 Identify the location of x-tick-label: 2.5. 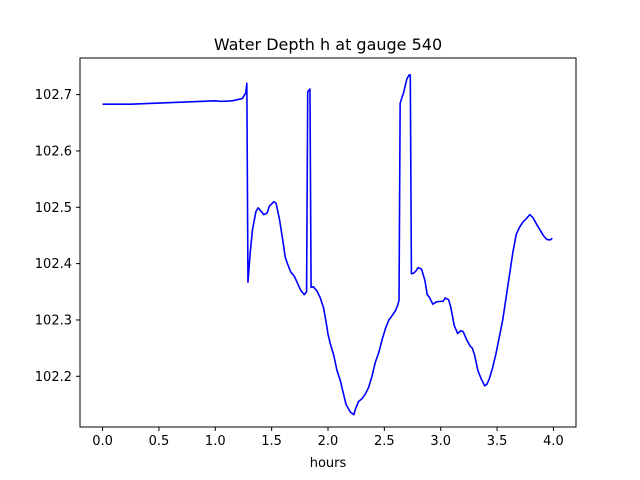
(384, 441).